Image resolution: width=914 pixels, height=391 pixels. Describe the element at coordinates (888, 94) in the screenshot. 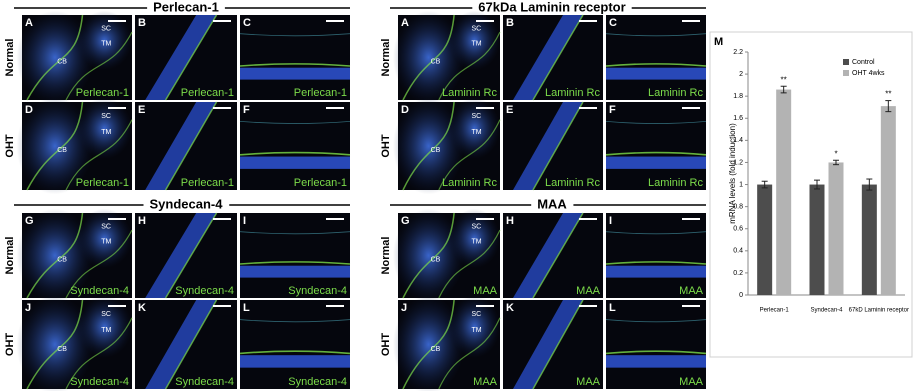

I see `significance-label: **` at that location.